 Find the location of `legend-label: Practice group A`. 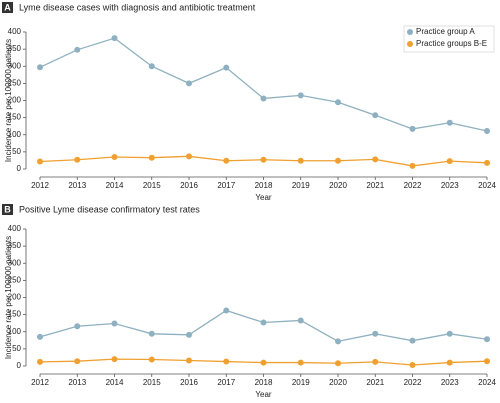

legend-label: Practice group A is located at coordinates (445, 31).